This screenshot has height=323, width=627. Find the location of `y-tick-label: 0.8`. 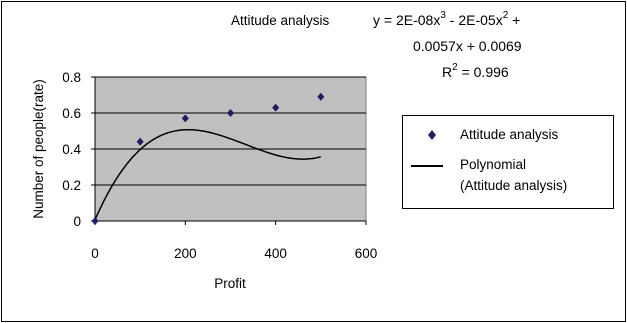

y-tick-label: 0.8 is located at coordinates (71, 77).